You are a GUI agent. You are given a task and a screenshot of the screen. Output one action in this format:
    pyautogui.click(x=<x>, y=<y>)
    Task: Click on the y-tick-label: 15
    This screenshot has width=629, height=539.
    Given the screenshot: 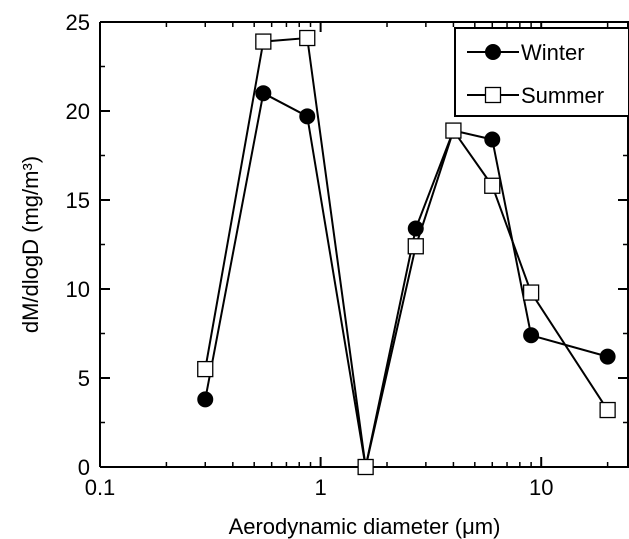 What is the action you would take?
    pyautogui.click(x=78, y=200)
    